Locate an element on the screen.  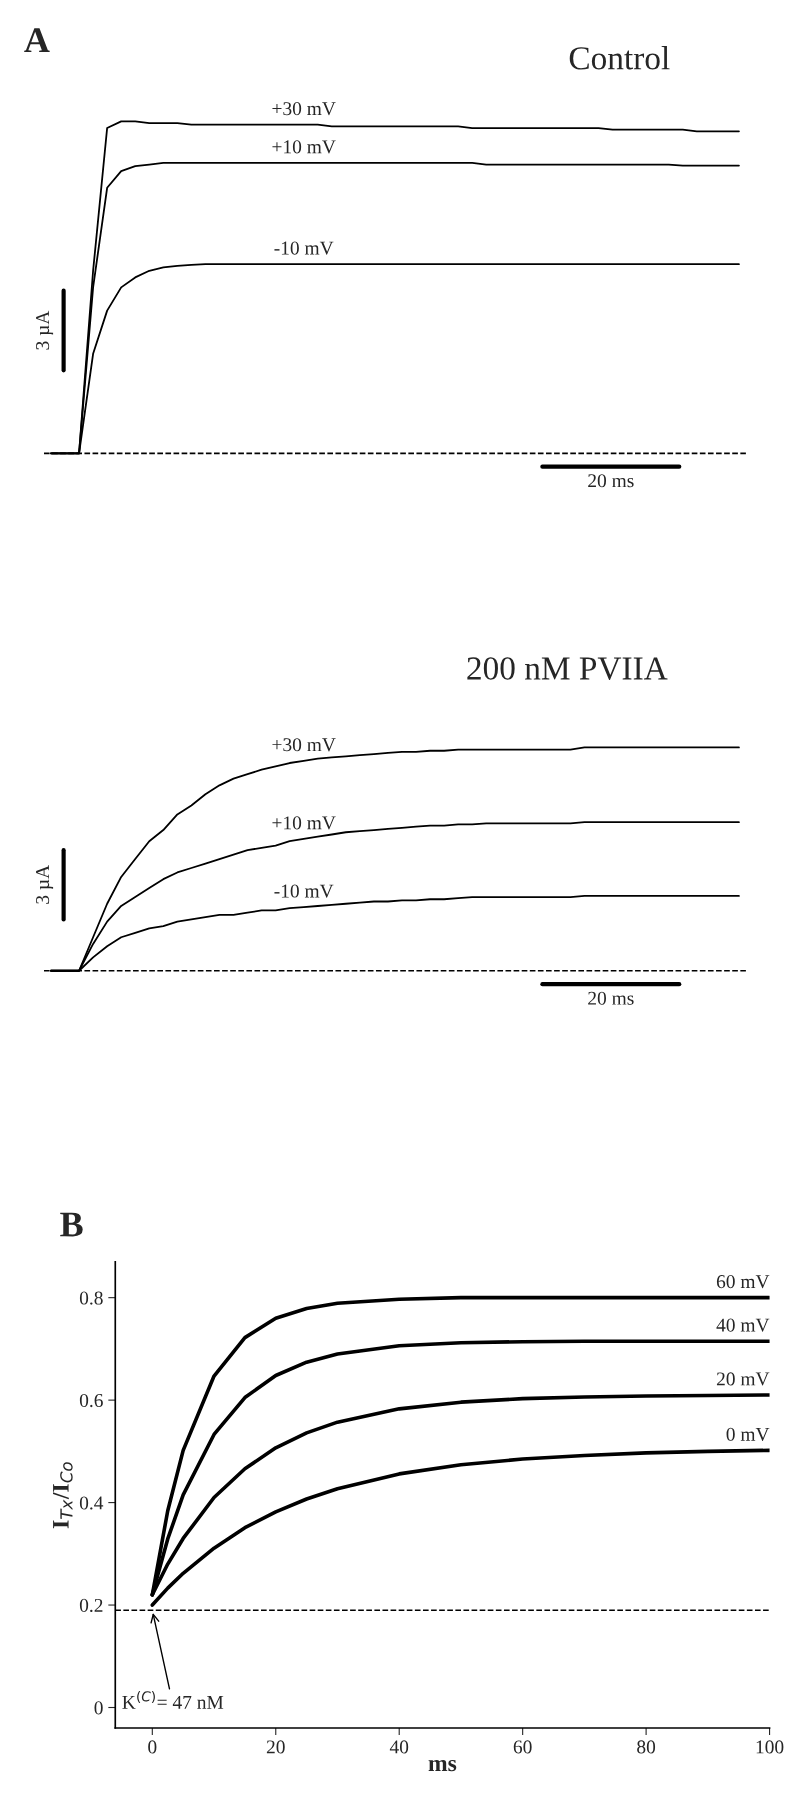
chart-title: B is located at coordinates (71, 1224).